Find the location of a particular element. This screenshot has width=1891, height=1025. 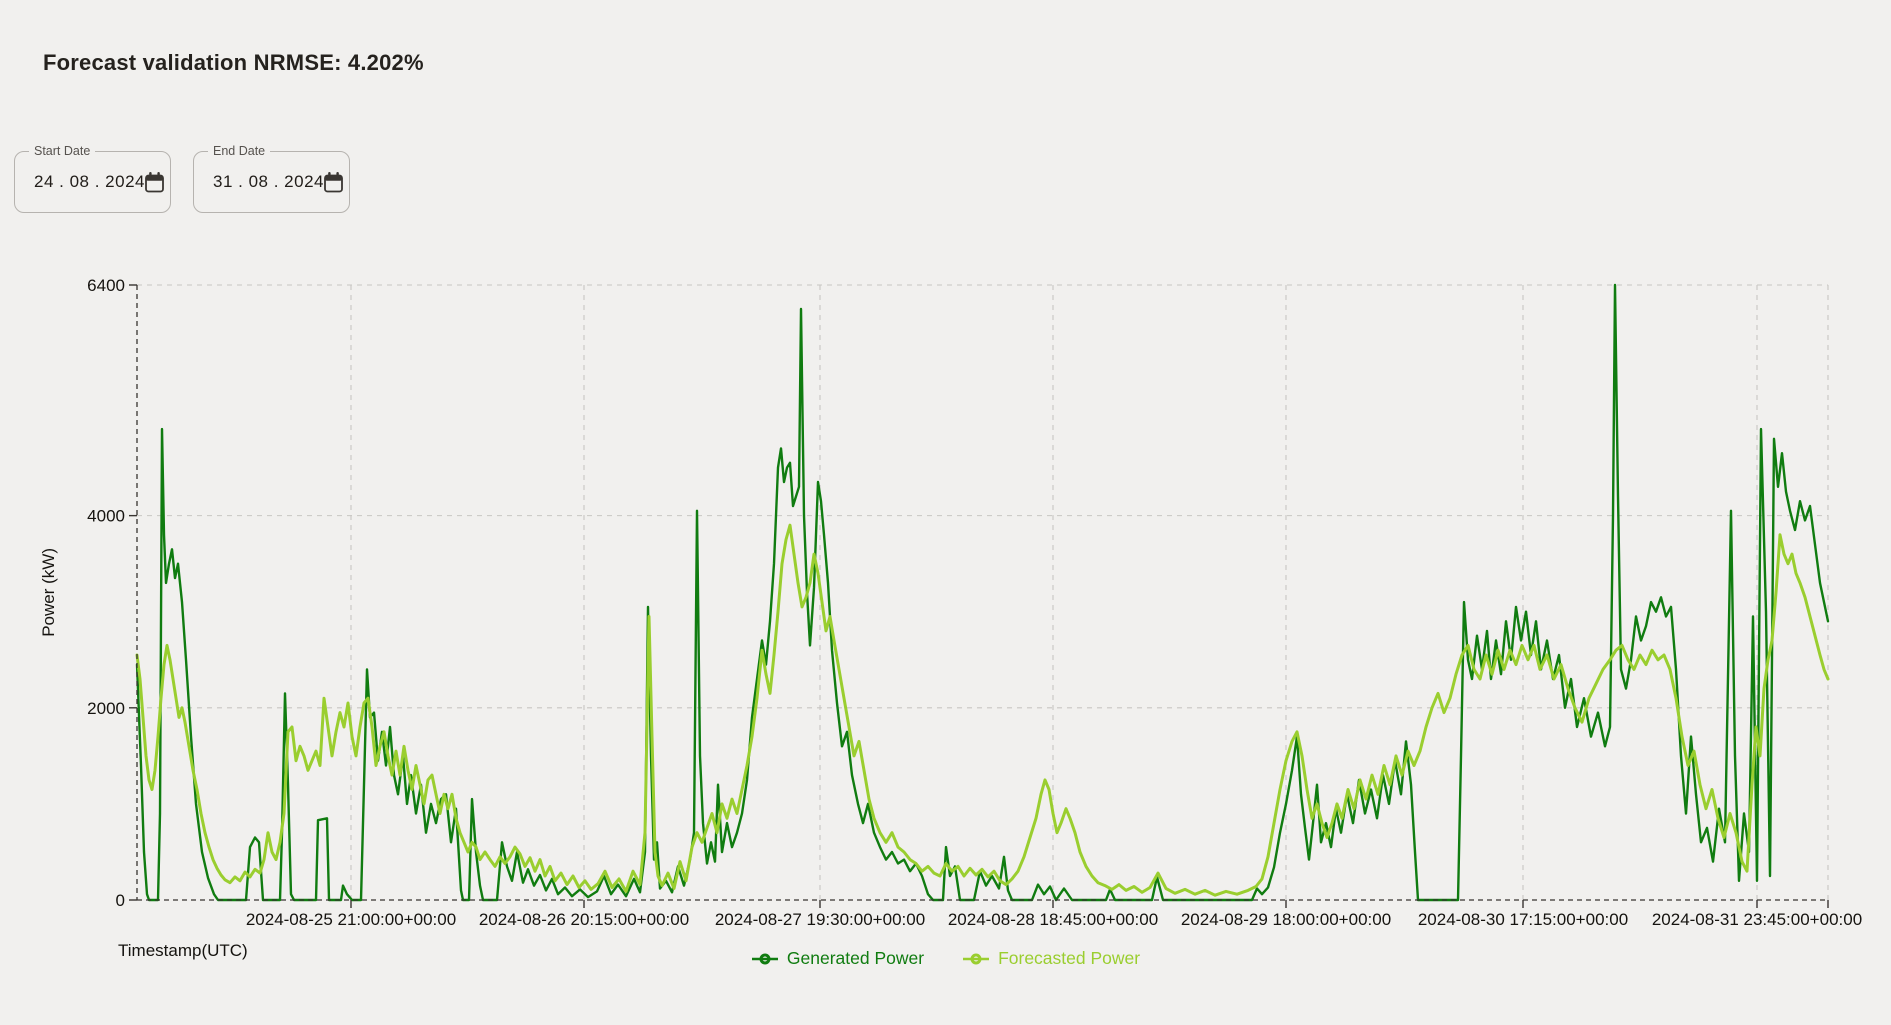

end-date-value: 31 . 08 . 2024 is located at coordinates (268, 181).